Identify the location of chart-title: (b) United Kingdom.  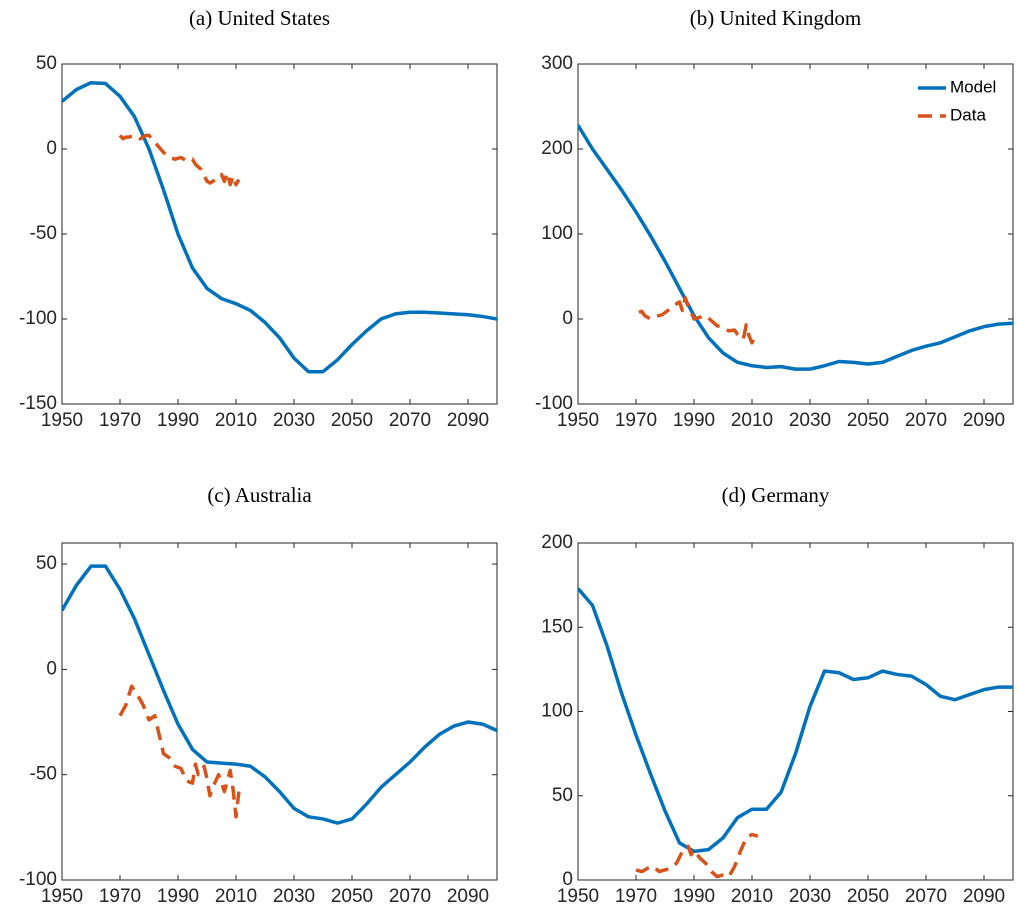
(775, 18).